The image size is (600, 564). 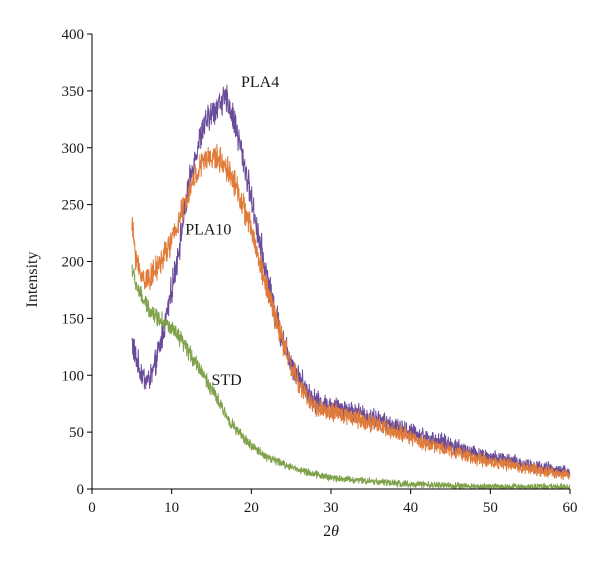 What do you see at coordinates (570, 508) in the screenshot?
I see `x-tick-label: 60` at bounding box center [570, 508].